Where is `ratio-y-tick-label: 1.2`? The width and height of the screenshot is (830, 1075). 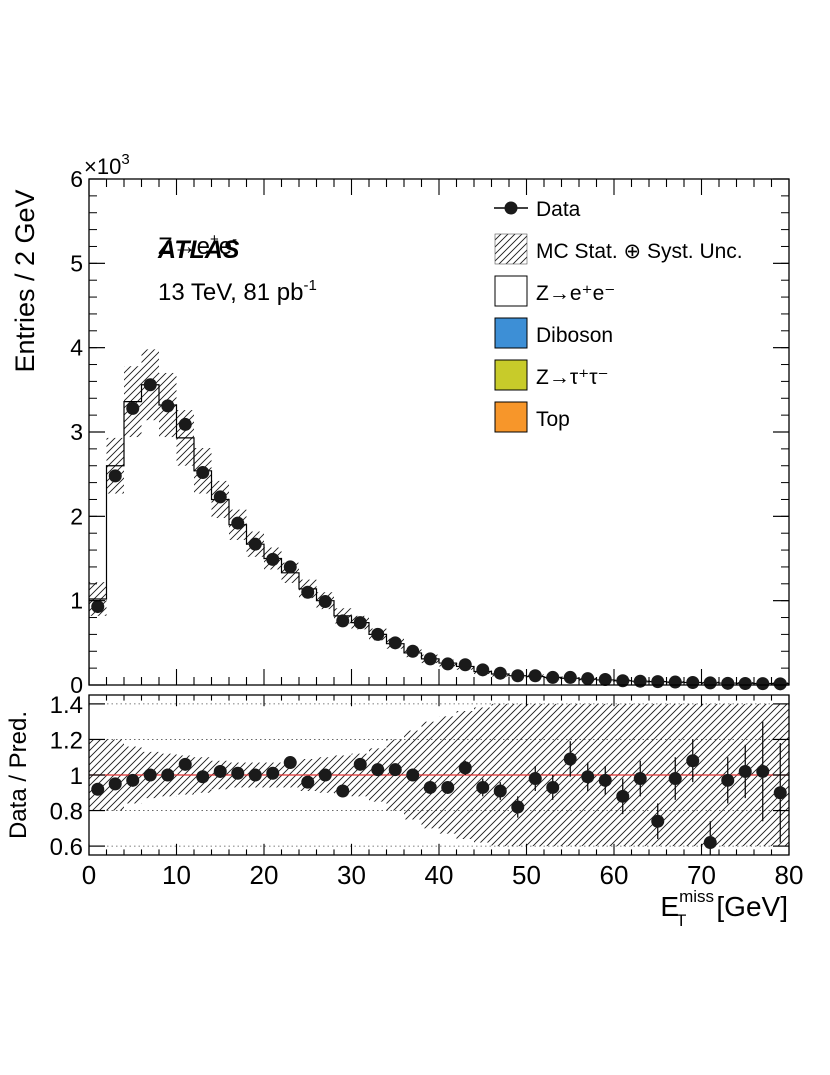
ratio-y-tick-label: 1.2 is located at coordinates (66, 740).